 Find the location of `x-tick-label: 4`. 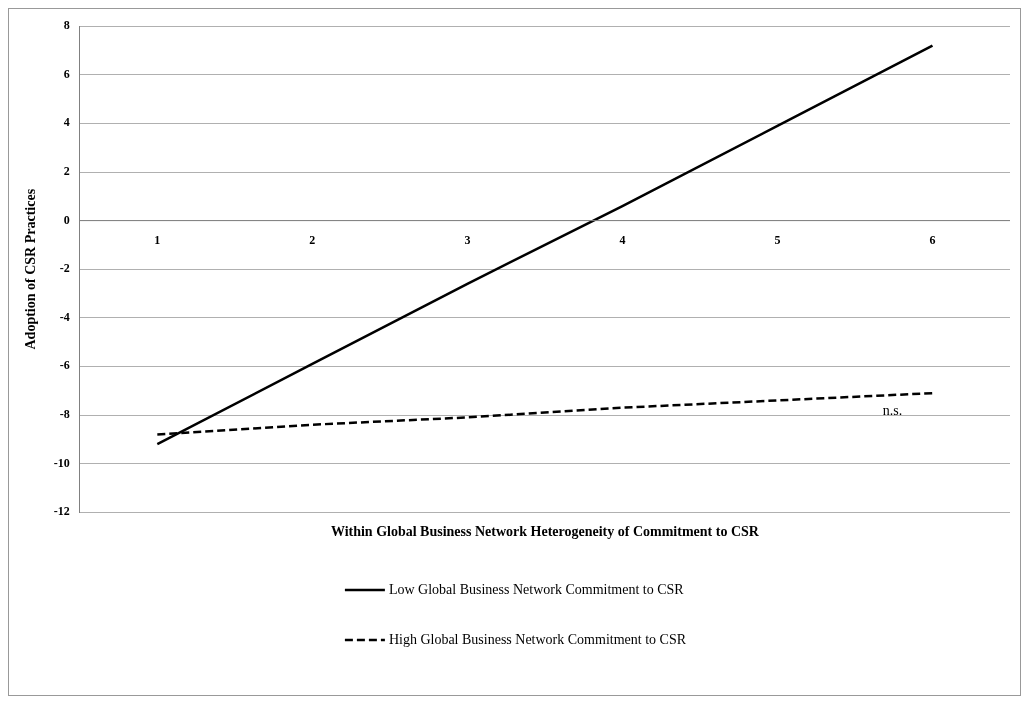

x-tick-label: 4 is located at coordinates (622, 239).